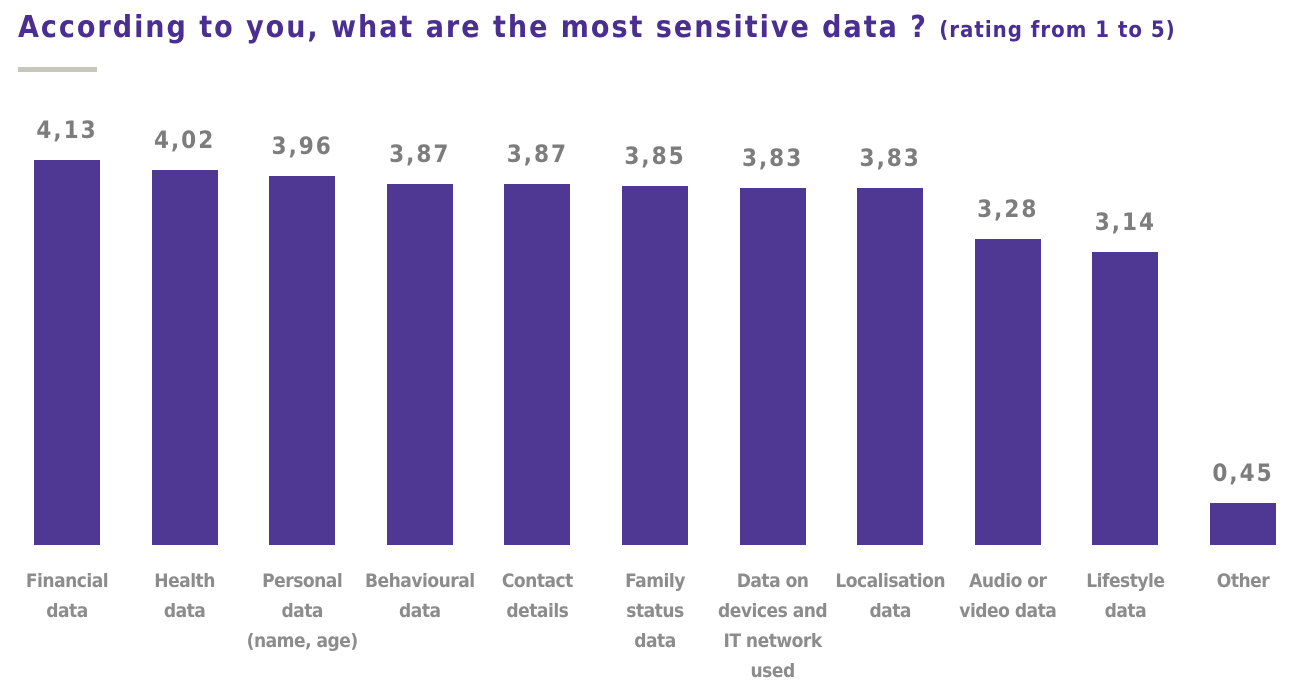 This screenshot has width=1293, height=696. What do you see at coordinates (1125, 222) in the screenshot?
I see `value-label: 3,14` at bounding box center [1125, 222].